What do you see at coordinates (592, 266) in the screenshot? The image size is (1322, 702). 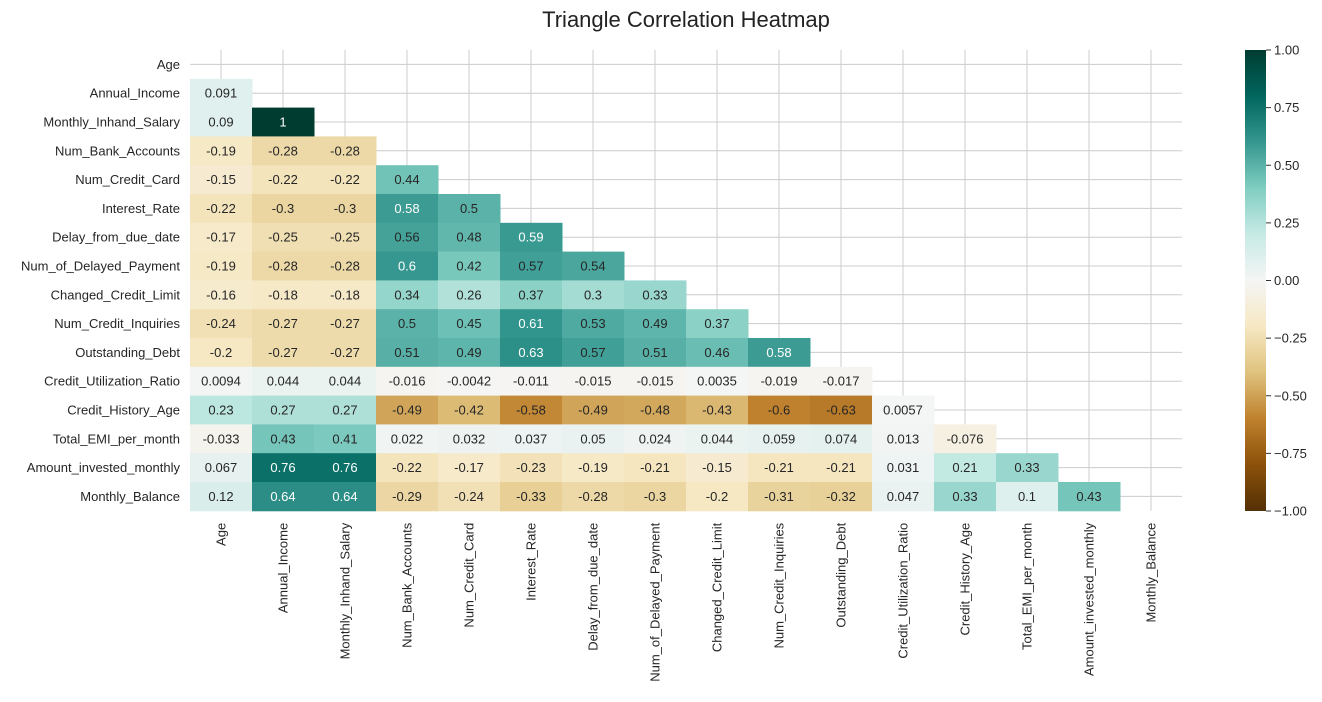 I see `cell-value-label: 0.54` at bounding box center [592, 266].